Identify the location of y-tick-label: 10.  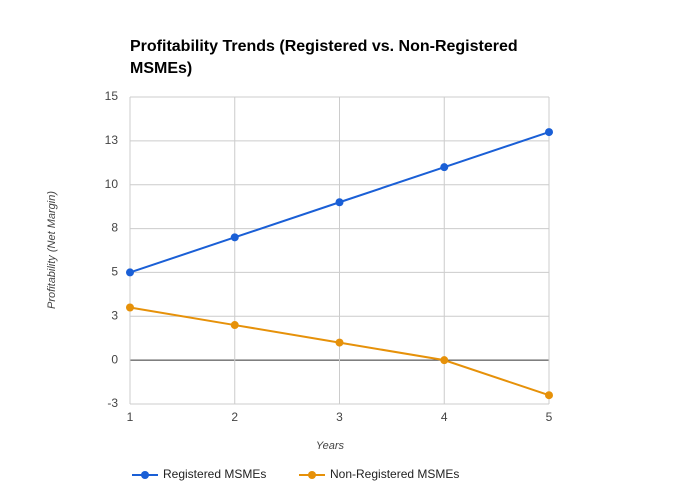
(112, 184).